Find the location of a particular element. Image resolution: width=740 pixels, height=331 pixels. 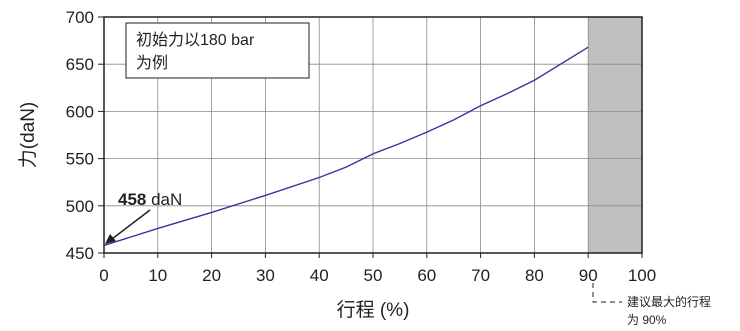

x-tick-label: 0 is located at coordinates (103, 275).